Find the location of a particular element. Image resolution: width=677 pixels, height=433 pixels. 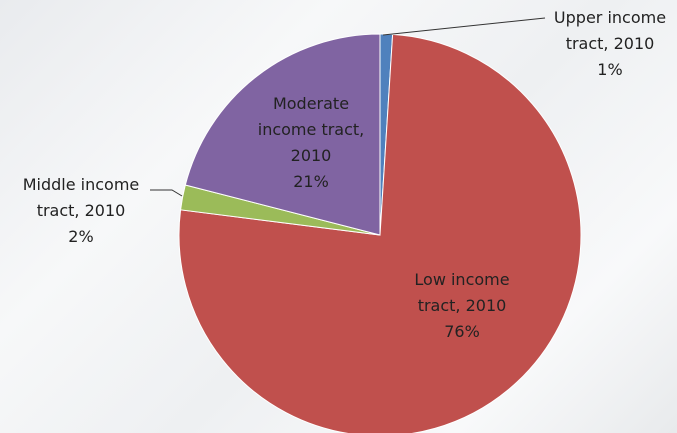

data-label-low-income-tract-2010: Low income tract, 2010 76% is located at coordinates (461, 305).